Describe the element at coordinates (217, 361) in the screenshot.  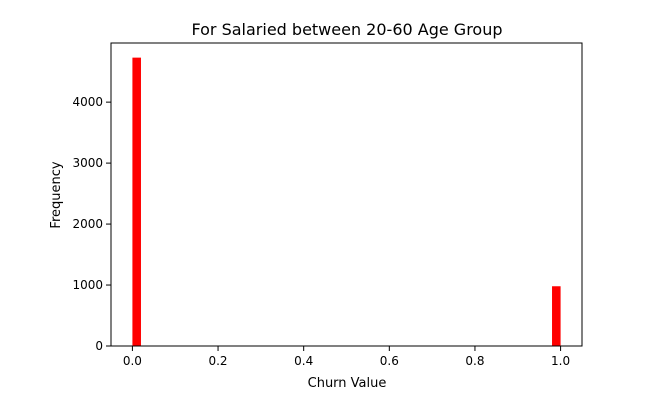
I see `x-tick-label: 0.2` at that location.